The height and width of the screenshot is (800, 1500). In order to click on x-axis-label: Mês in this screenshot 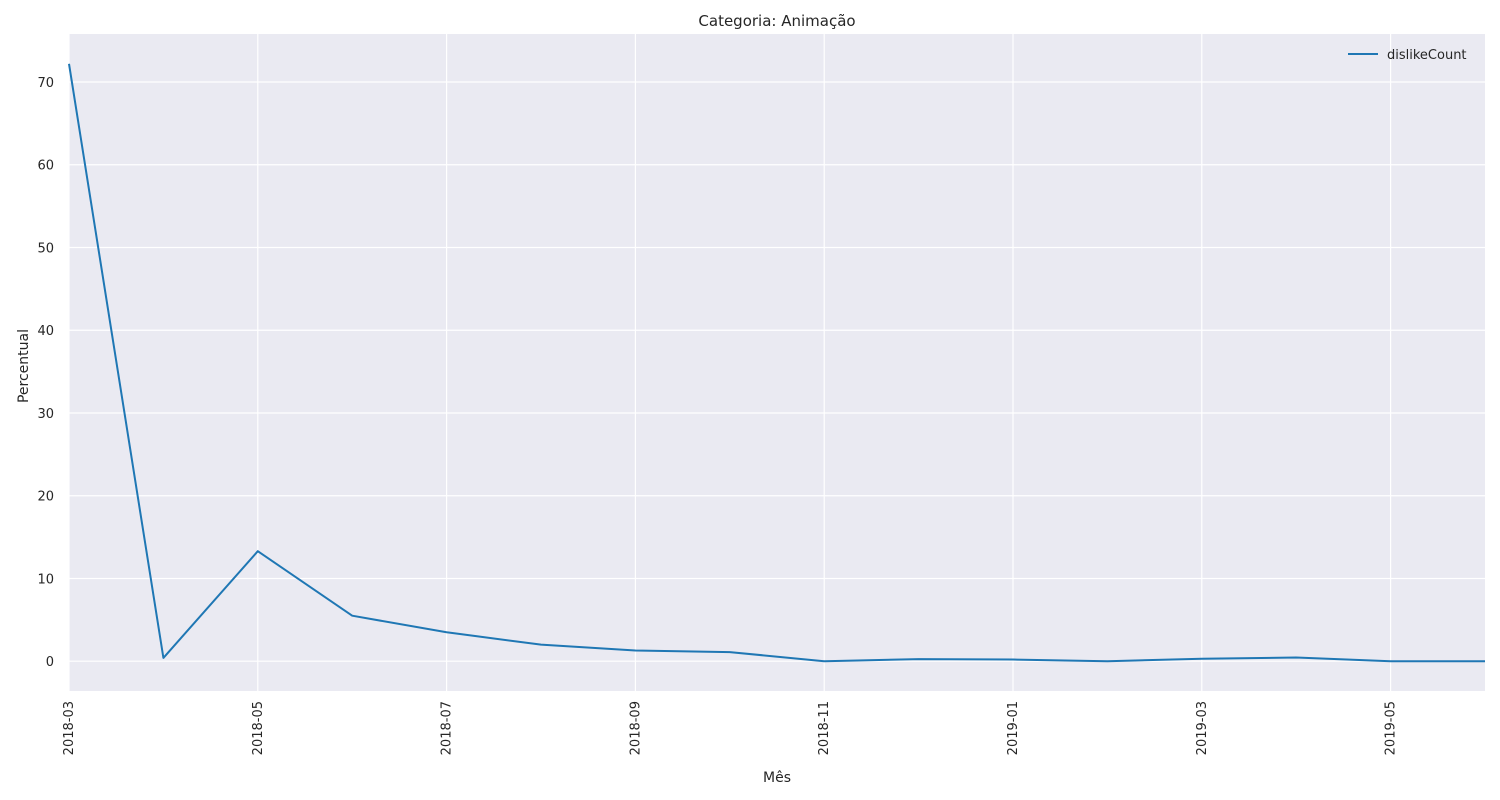, I will do `click(777, 778)`.